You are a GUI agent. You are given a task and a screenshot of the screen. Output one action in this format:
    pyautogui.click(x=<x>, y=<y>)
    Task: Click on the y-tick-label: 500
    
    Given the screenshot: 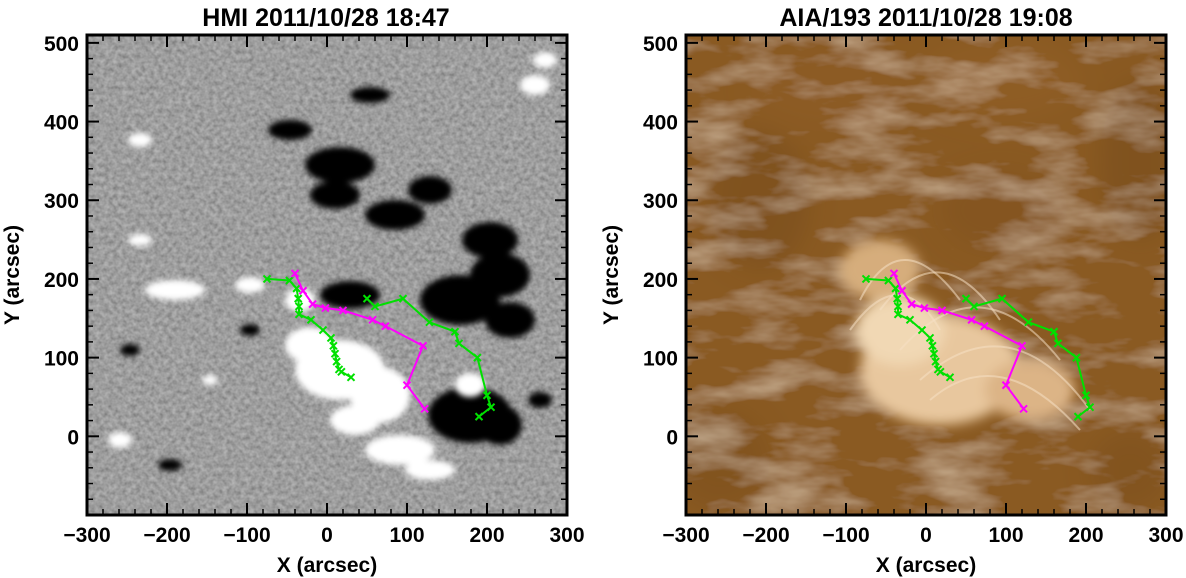 What is the action you would take?
    pyautogui.click(x=660, y=44)
    